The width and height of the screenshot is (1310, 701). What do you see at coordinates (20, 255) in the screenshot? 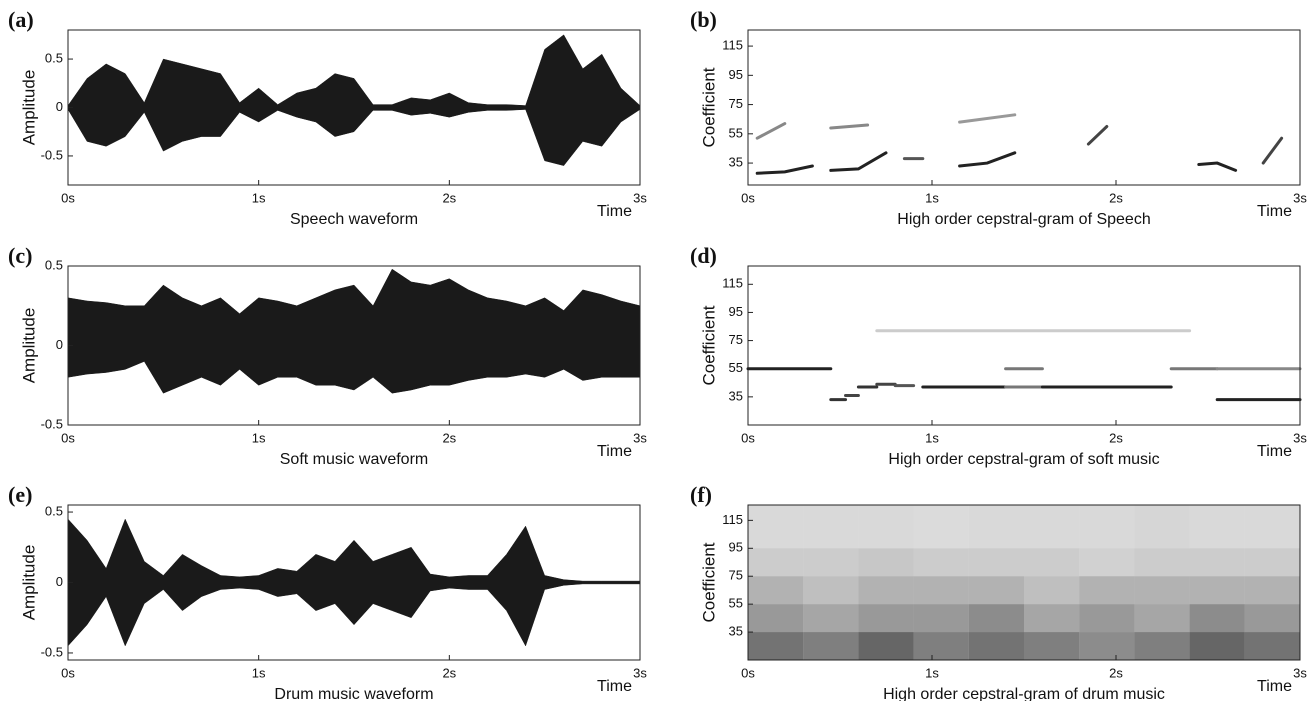
I see `panel-label: (c)` at bounding box center [20, 255].